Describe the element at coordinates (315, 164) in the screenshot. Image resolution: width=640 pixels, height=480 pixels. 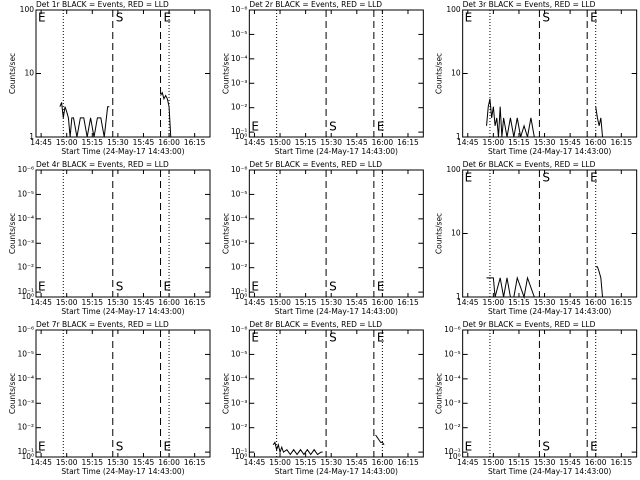
I see `panel-title: Det 5r BLACK = Events, RED = LLD` at that location.